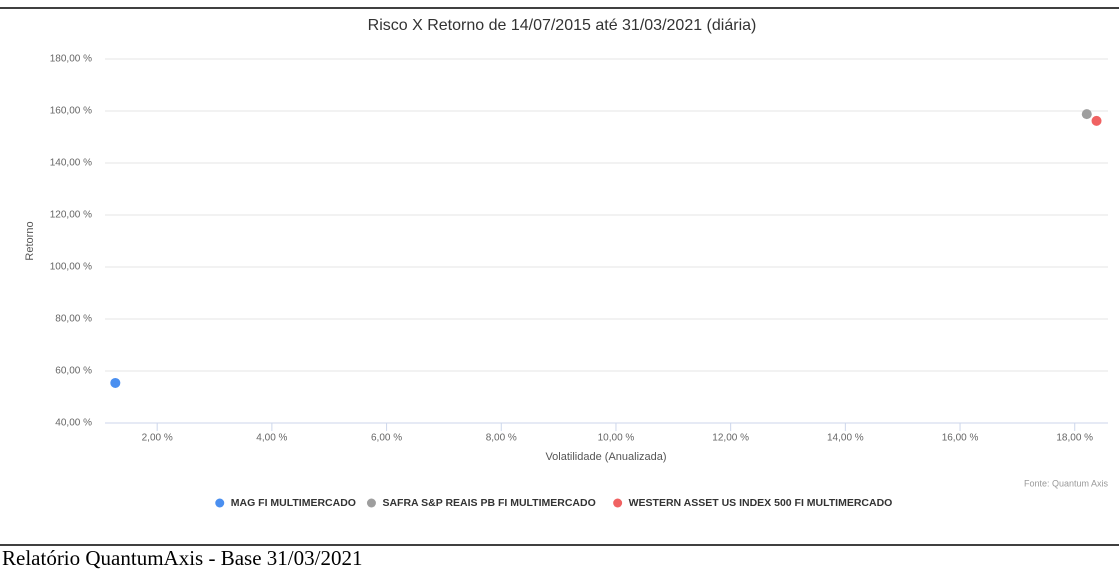 The image size is (1119, 572). What do you see at coordinates (501, 438) in the screenshot?
I see `x-tick-label: 8,00 %` at bounding box center [501, 438].